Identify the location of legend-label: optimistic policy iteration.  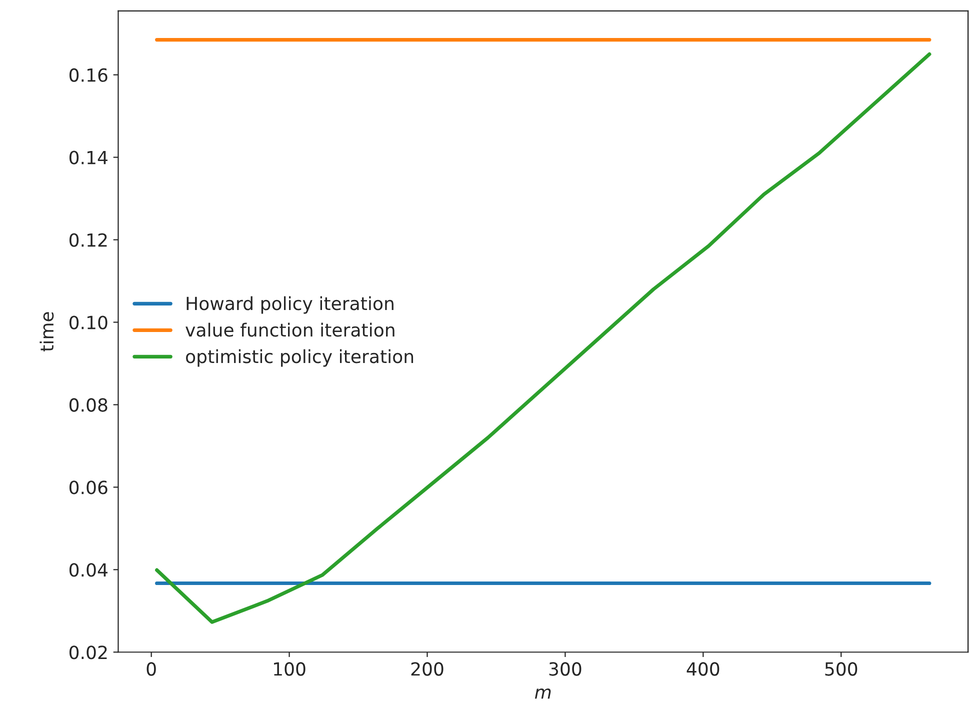
(300, 358).